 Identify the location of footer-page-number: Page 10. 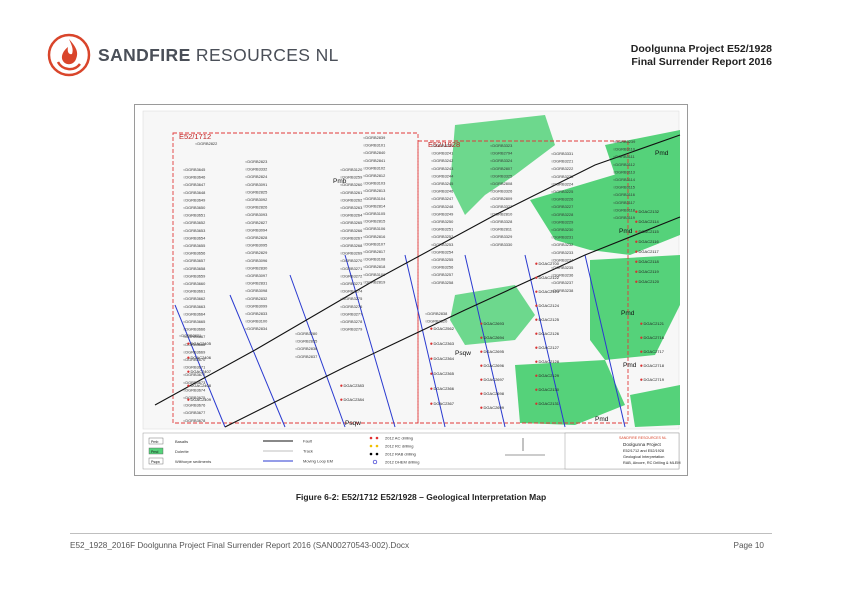
(748, 545).